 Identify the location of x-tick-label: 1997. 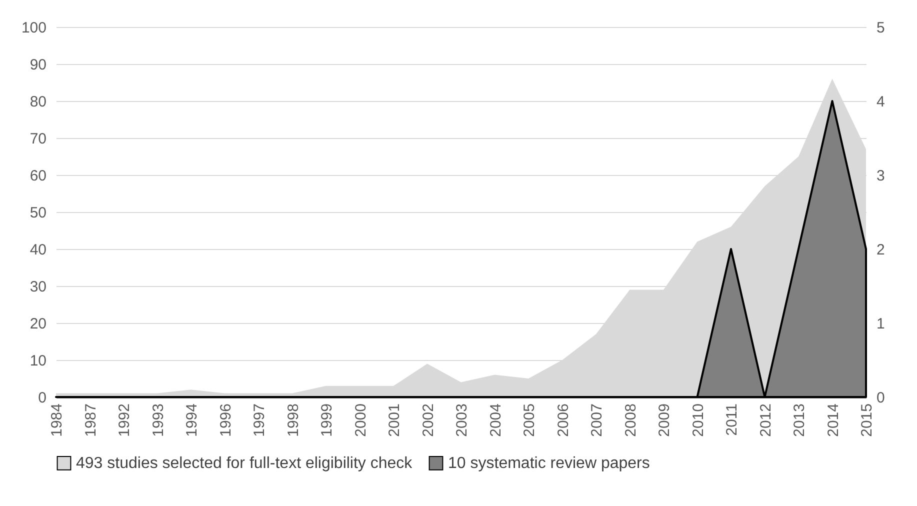
(259, 420).